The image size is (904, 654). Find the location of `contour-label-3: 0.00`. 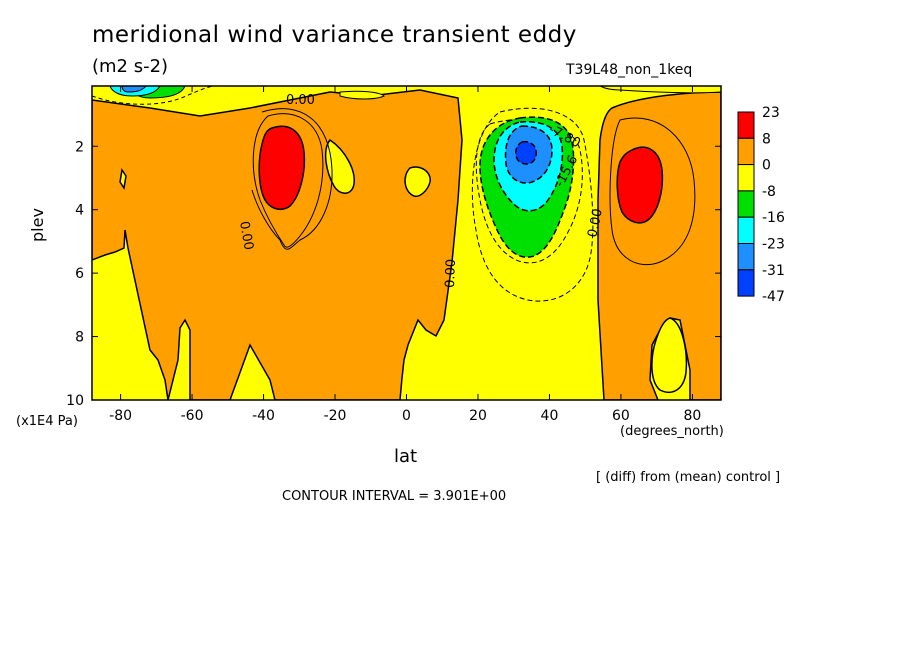

contour-label-3: 0.00 is located at coordinates (451, 273).